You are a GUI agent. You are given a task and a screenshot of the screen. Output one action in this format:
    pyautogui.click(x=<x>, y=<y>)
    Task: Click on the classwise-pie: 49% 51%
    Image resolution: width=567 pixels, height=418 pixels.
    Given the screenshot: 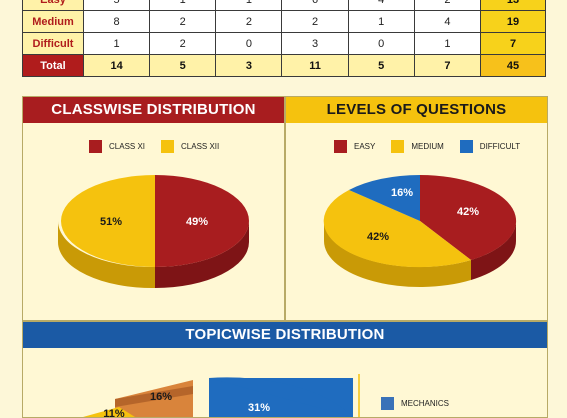 What is the action you would take?
    pyautogui.click(x=153, y=232)
    